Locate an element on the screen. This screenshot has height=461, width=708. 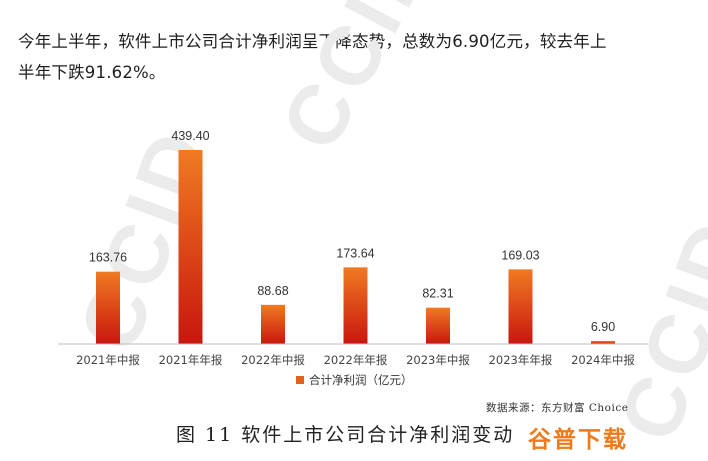
chart-legend: 合计净利润（亿元） is located at coordinates (354, 380).